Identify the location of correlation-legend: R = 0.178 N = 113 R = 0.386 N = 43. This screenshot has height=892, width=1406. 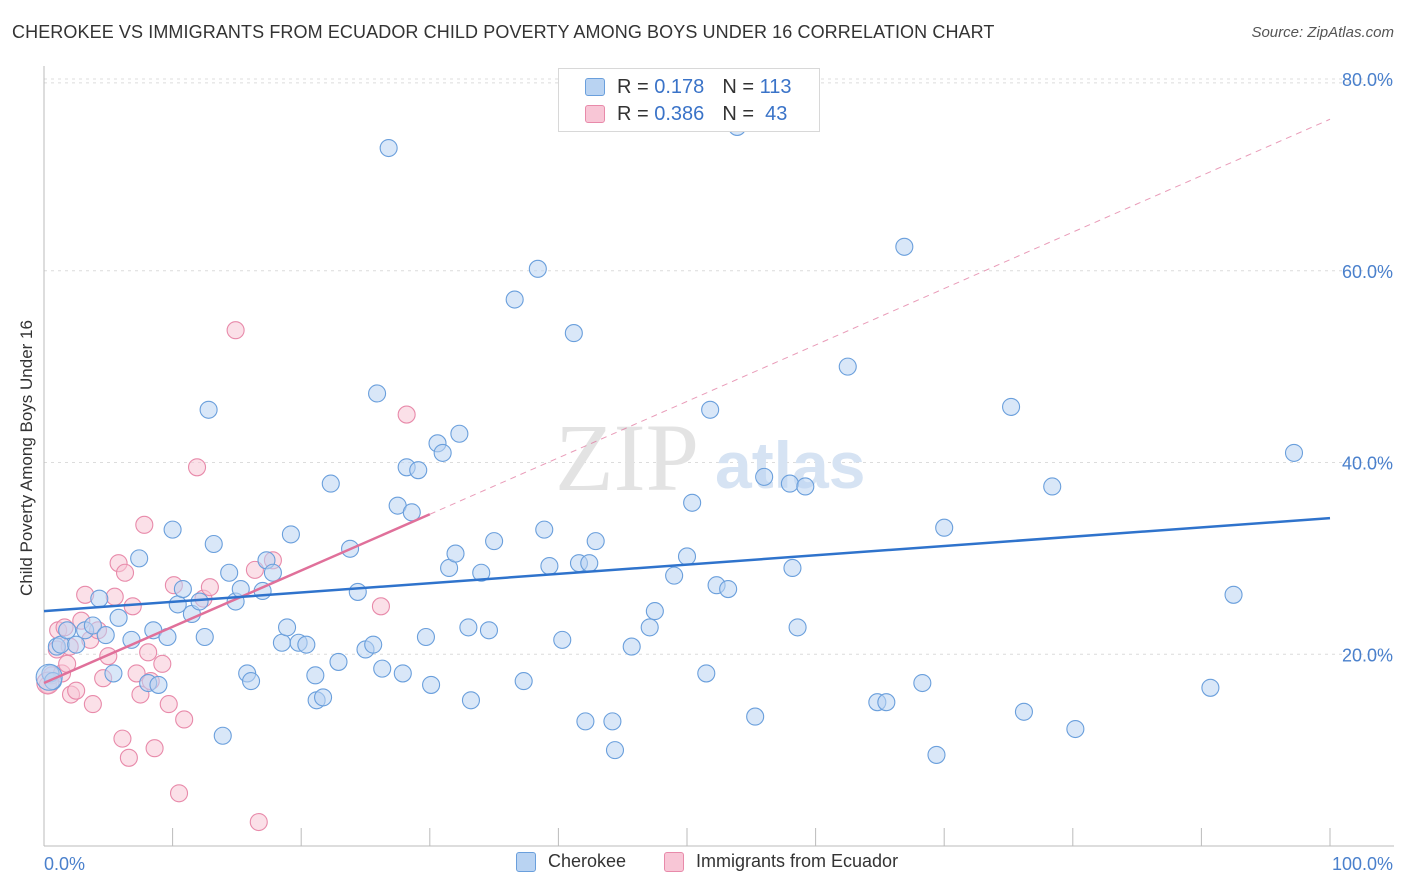
(689, 100).